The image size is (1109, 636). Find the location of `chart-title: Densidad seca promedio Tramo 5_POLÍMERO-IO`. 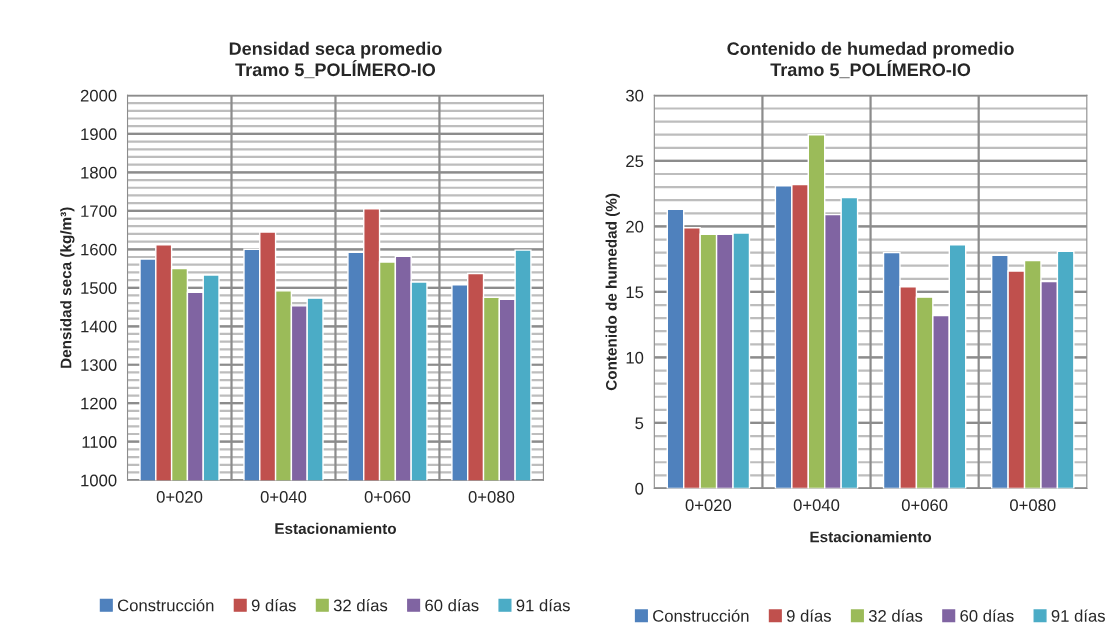

chart-title: Densidad seca promedio Tramo 5_POLÍMERO-IO is located at coordinates (335, 60).